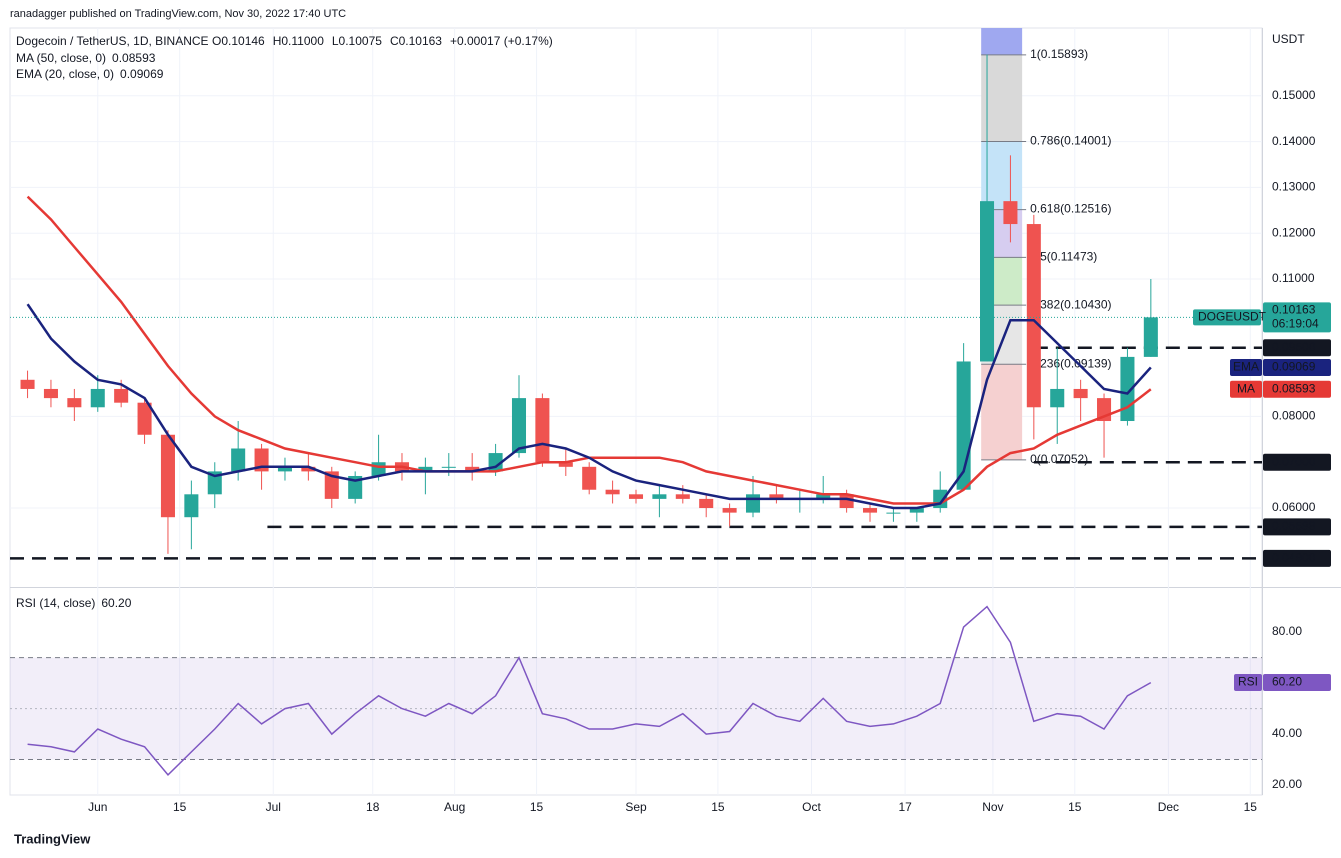 The image size is (1341, 858). Describe the element at coordinates (1287, 631) in the screenshot. I see `rsi-tick-label: 80.00` at that location.